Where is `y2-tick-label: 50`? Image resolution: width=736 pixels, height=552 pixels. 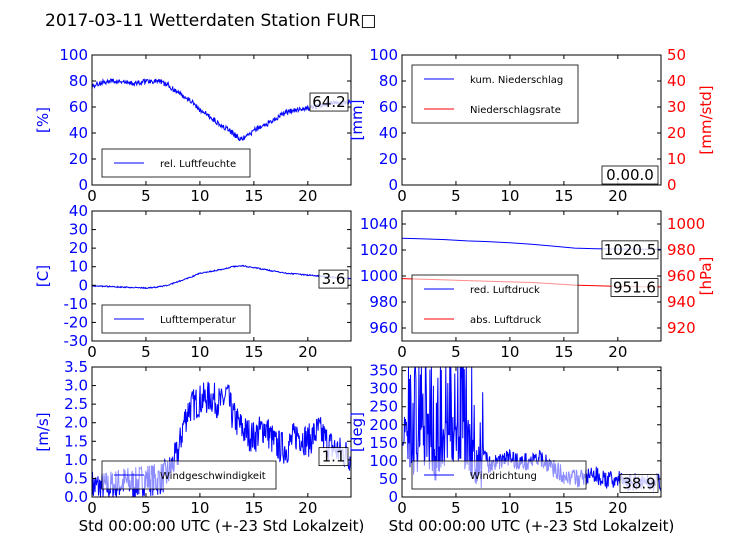
y2-tick-label: 50 is located at coordinates (676, 55).